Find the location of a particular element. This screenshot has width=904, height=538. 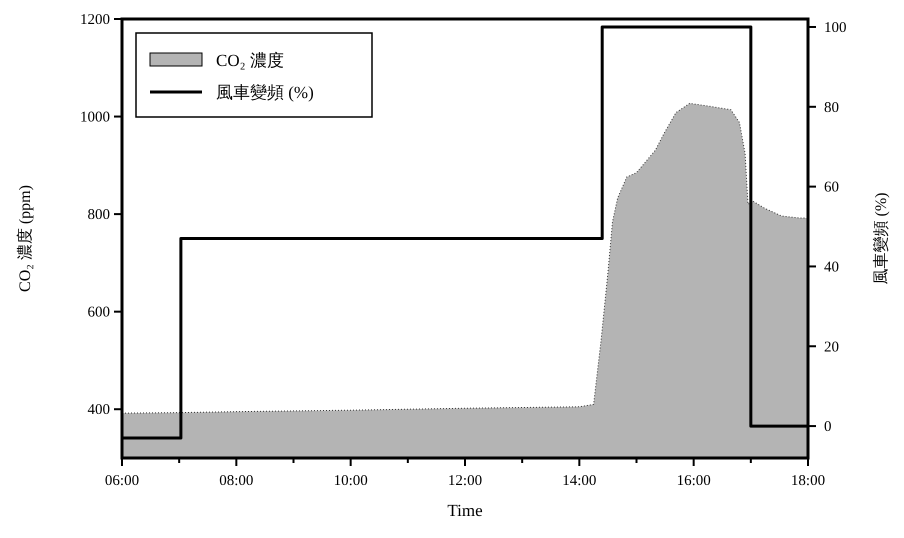

y-tick-label: 400 is located at coordinates (99, 410).